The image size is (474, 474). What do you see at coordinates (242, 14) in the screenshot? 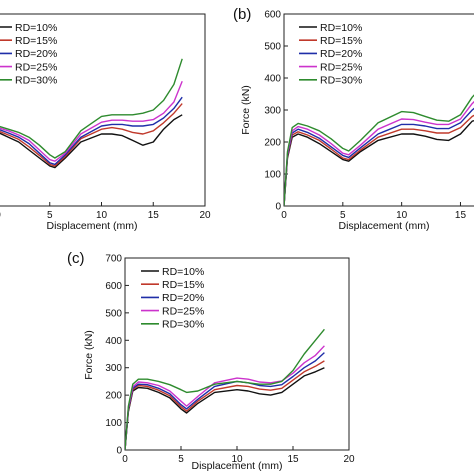
I see `panel-label: (b)` at bounding box center [242, 14].